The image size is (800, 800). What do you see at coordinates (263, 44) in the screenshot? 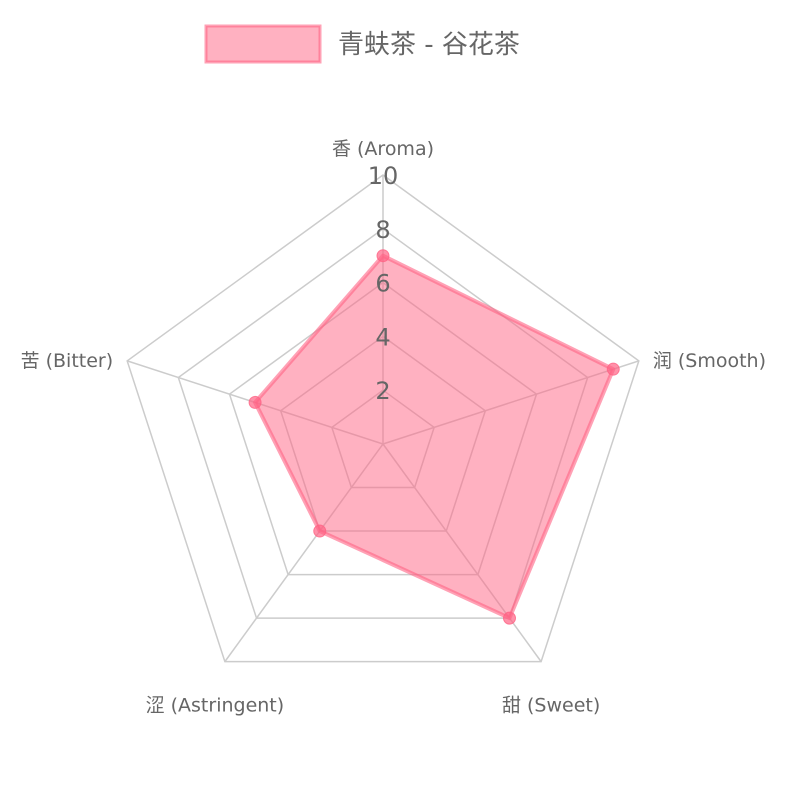
I see `legend-swatch` at bounding box center [263, 44].